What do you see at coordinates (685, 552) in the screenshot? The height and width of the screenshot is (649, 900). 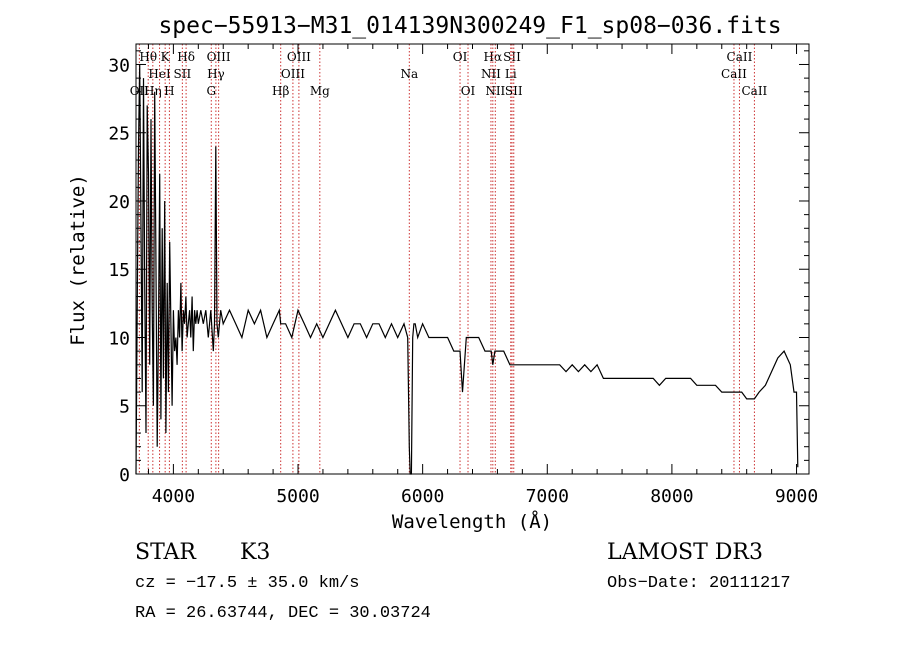 I see `survey-name: LAMOST DR3` at bounding box center [685, 552].